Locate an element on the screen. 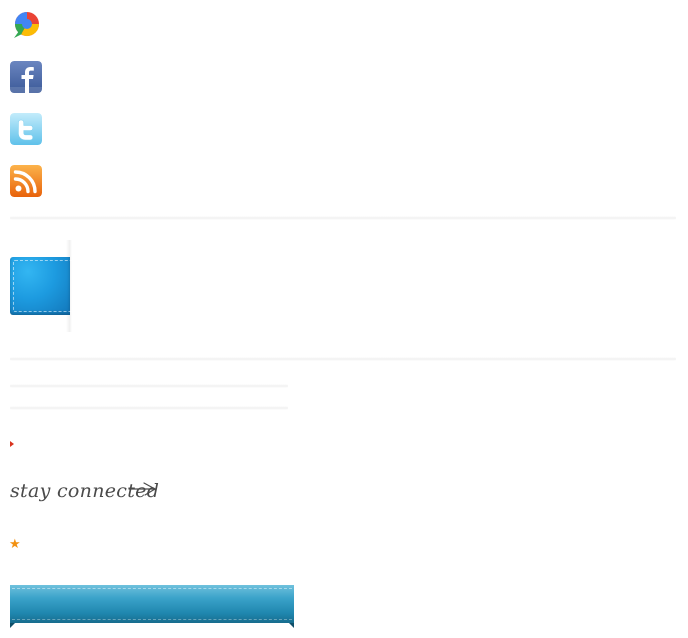 The width and height of the screenshot is (688, 638). google-buzz-icon is located at coordinates (26, 26).